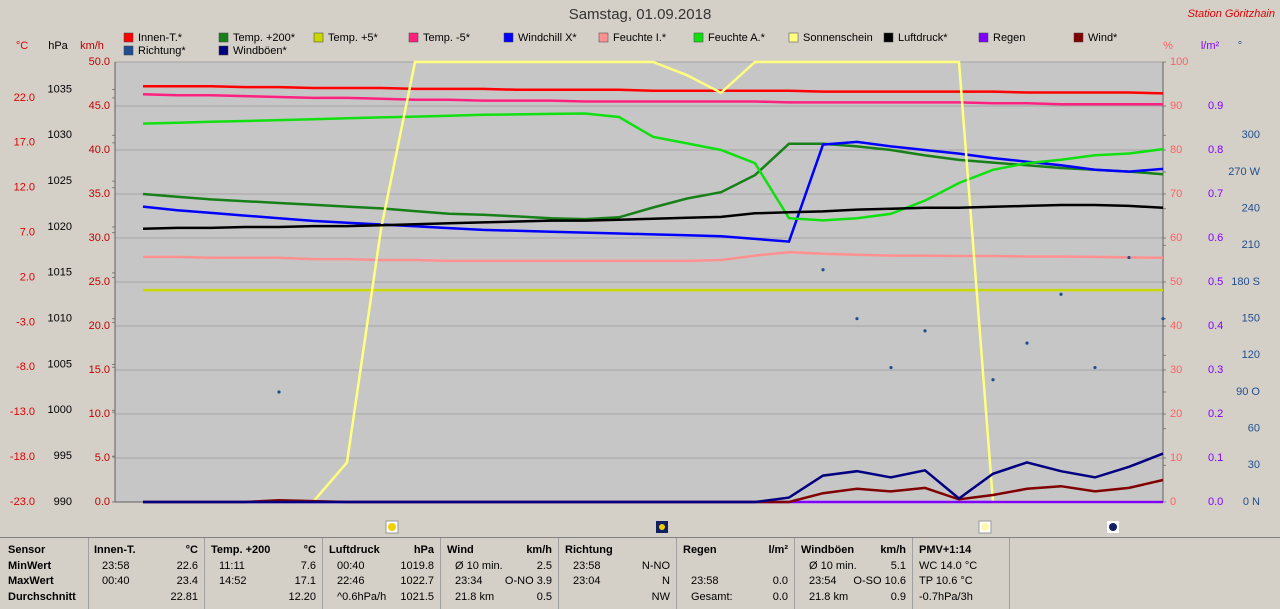 This screenshot has width=1280, height=609. Describe the element at coordinates (42, 597) in the screenshot. I see `row-label: Durchschnitt` at that location.